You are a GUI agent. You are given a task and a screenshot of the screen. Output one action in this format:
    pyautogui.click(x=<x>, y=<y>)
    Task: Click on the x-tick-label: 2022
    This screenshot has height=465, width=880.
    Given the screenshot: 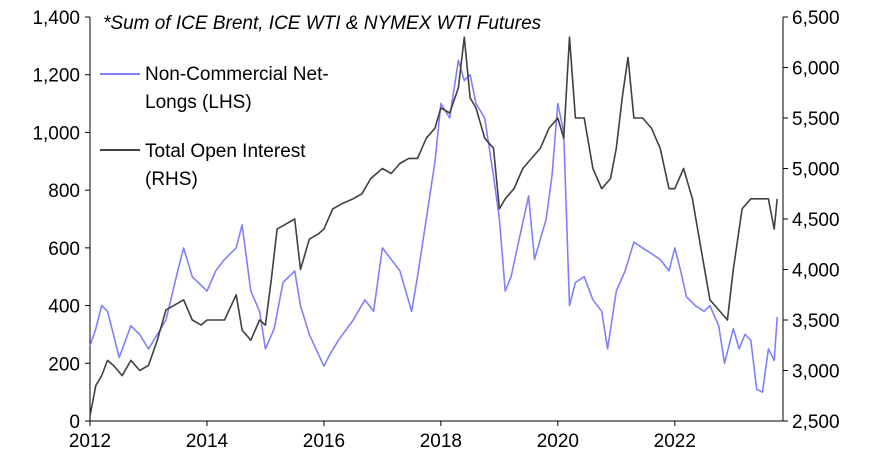 What is the action you would take?
    pyautogui.click(x=675, y=441)
    